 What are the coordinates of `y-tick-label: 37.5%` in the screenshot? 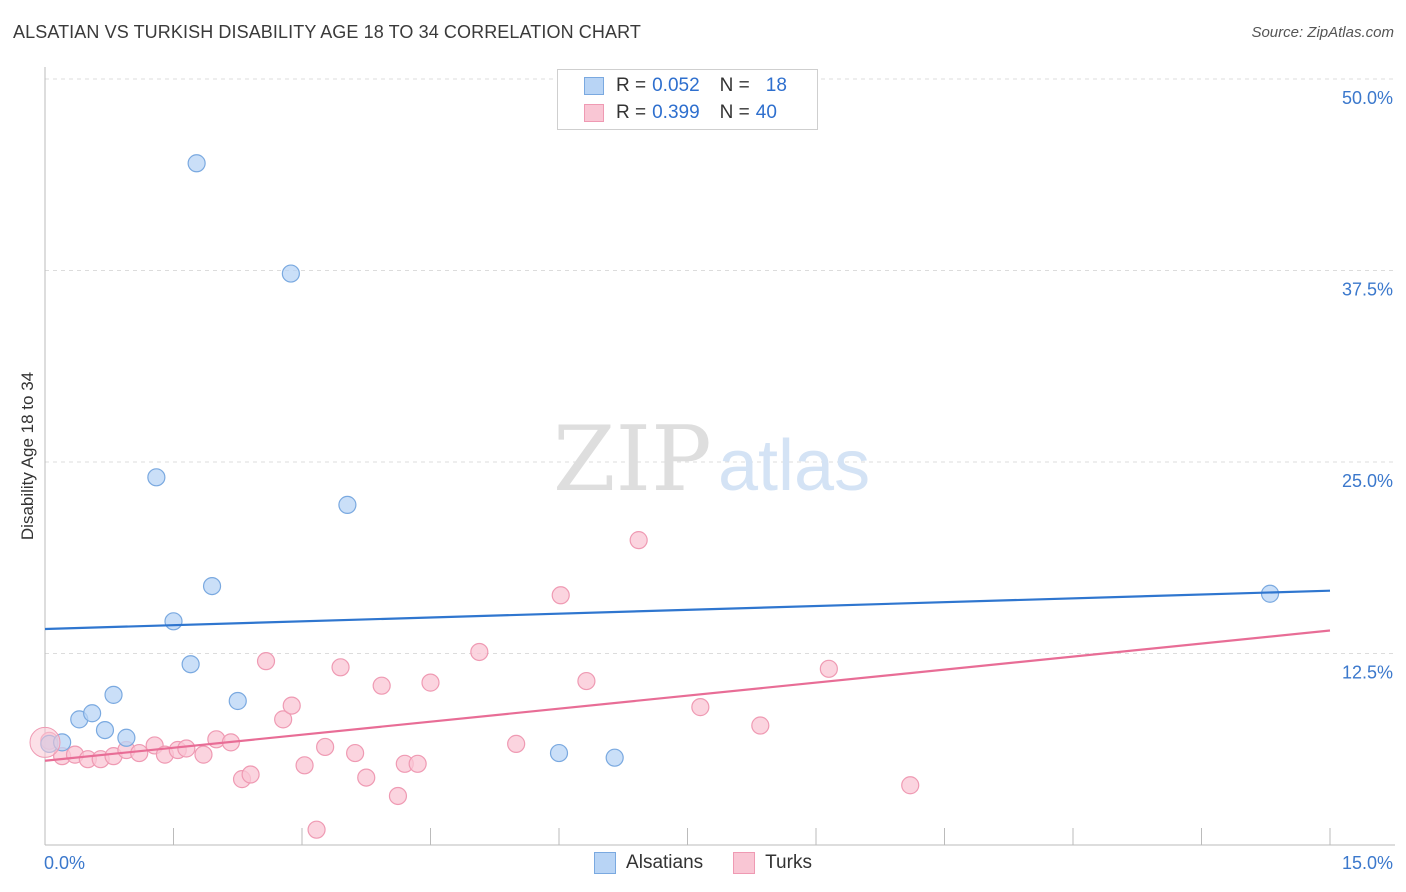 It's located at (1367, 290).